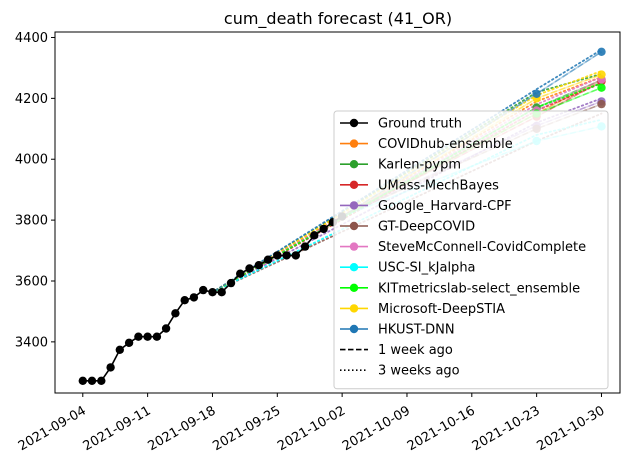  I want to click on x-tick-label: 2021-09-25, so click(246, 428).